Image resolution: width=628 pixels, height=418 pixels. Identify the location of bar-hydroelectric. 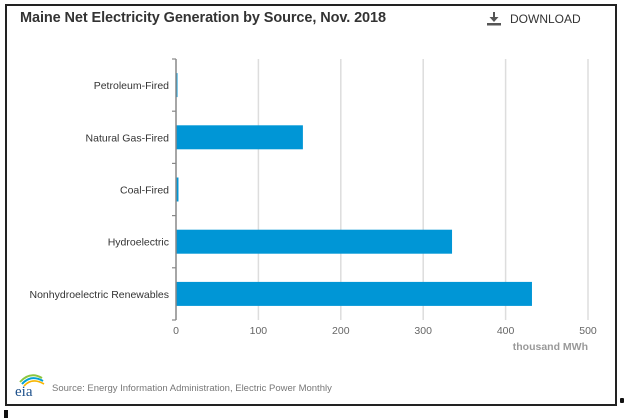
(314, 241).